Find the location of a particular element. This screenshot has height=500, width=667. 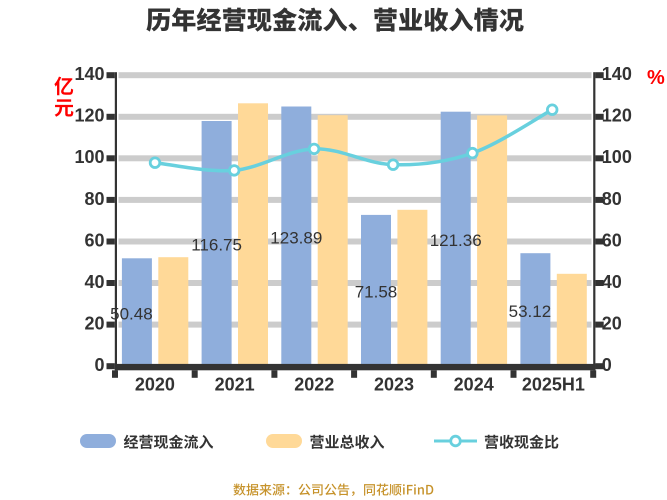

svg-text: 116.75 is located at coordinates (216, 245).